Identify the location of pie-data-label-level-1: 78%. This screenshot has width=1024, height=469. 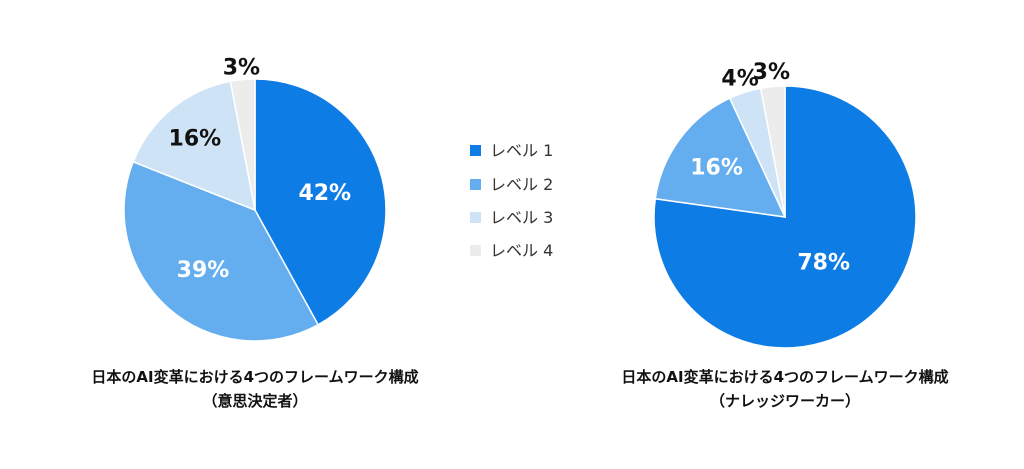
(823, 262).